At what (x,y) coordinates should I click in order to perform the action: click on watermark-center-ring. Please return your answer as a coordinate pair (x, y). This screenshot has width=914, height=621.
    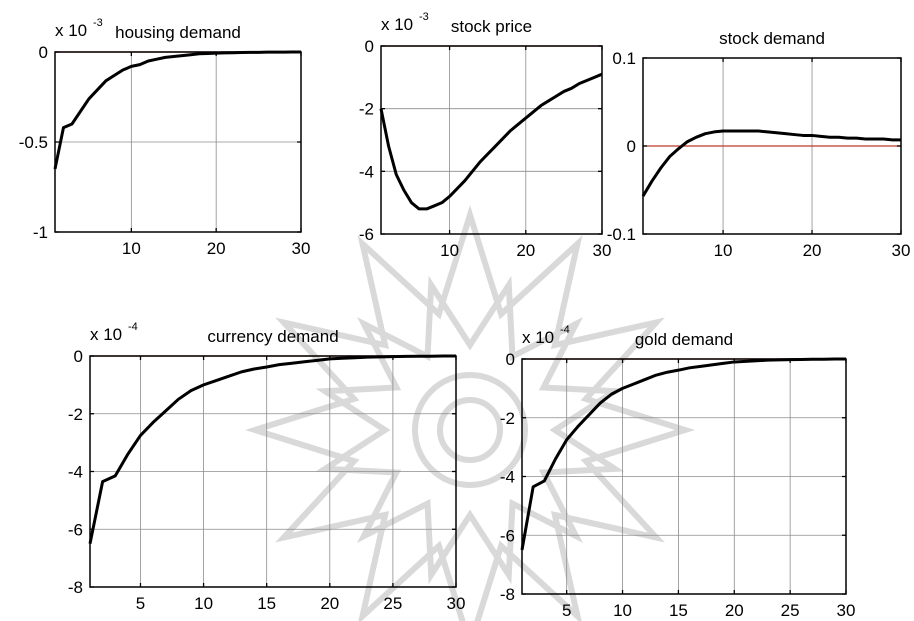
    Looking at the image, I should click on (470, 430).